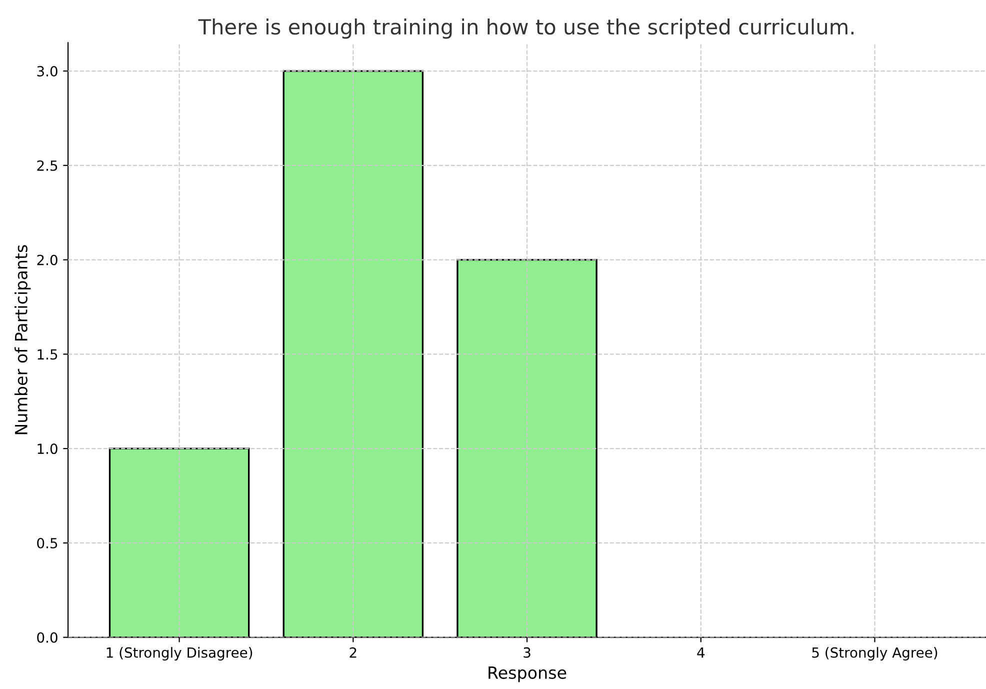 The width and height of the screenshot is (986, 689). Describe the element at coordinates (701, 652) in the screenshot. I see `x-tick-label: 4` at that location.